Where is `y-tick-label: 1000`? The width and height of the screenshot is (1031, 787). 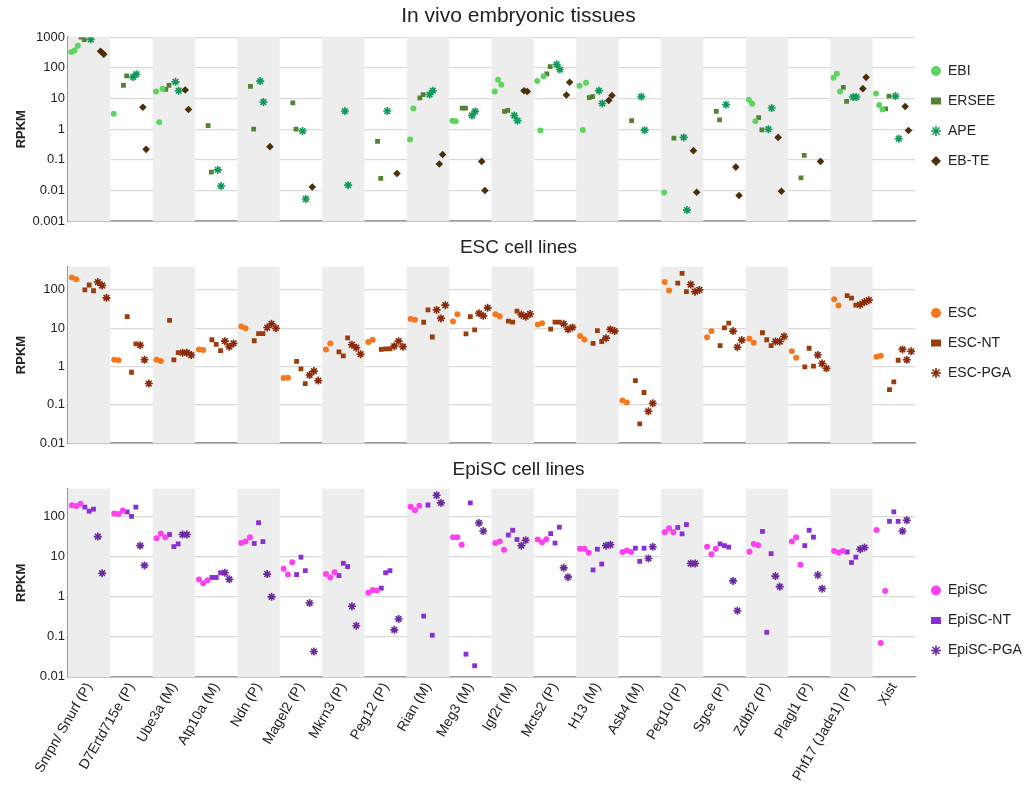
y-tick-label: 1000 is located at coordinates (50, 36).